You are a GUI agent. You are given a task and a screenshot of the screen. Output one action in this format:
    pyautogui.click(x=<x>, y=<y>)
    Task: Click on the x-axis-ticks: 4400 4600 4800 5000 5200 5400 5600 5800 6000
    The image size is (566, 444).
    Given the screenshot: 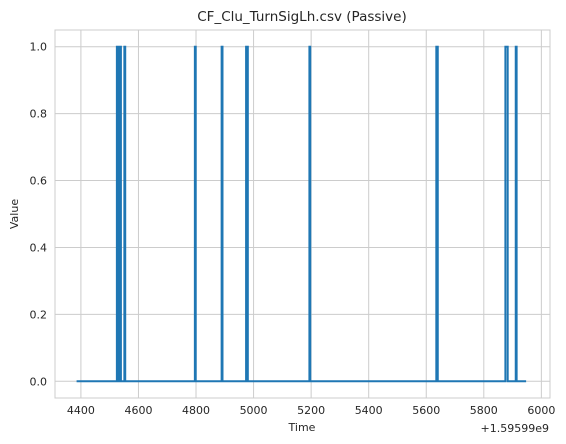 What is the action you would take?
    pyautogui.click(x=311, y=410)
    